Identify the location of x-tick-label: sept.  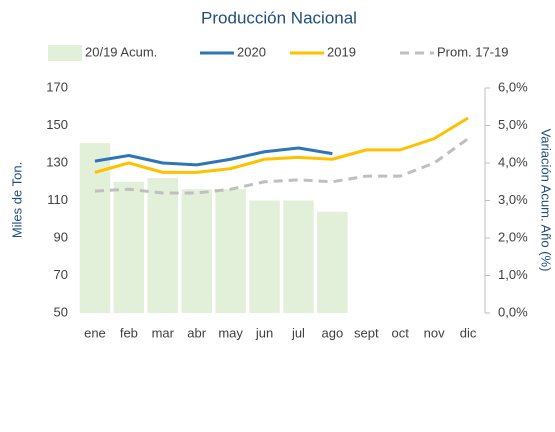
(366, 332).